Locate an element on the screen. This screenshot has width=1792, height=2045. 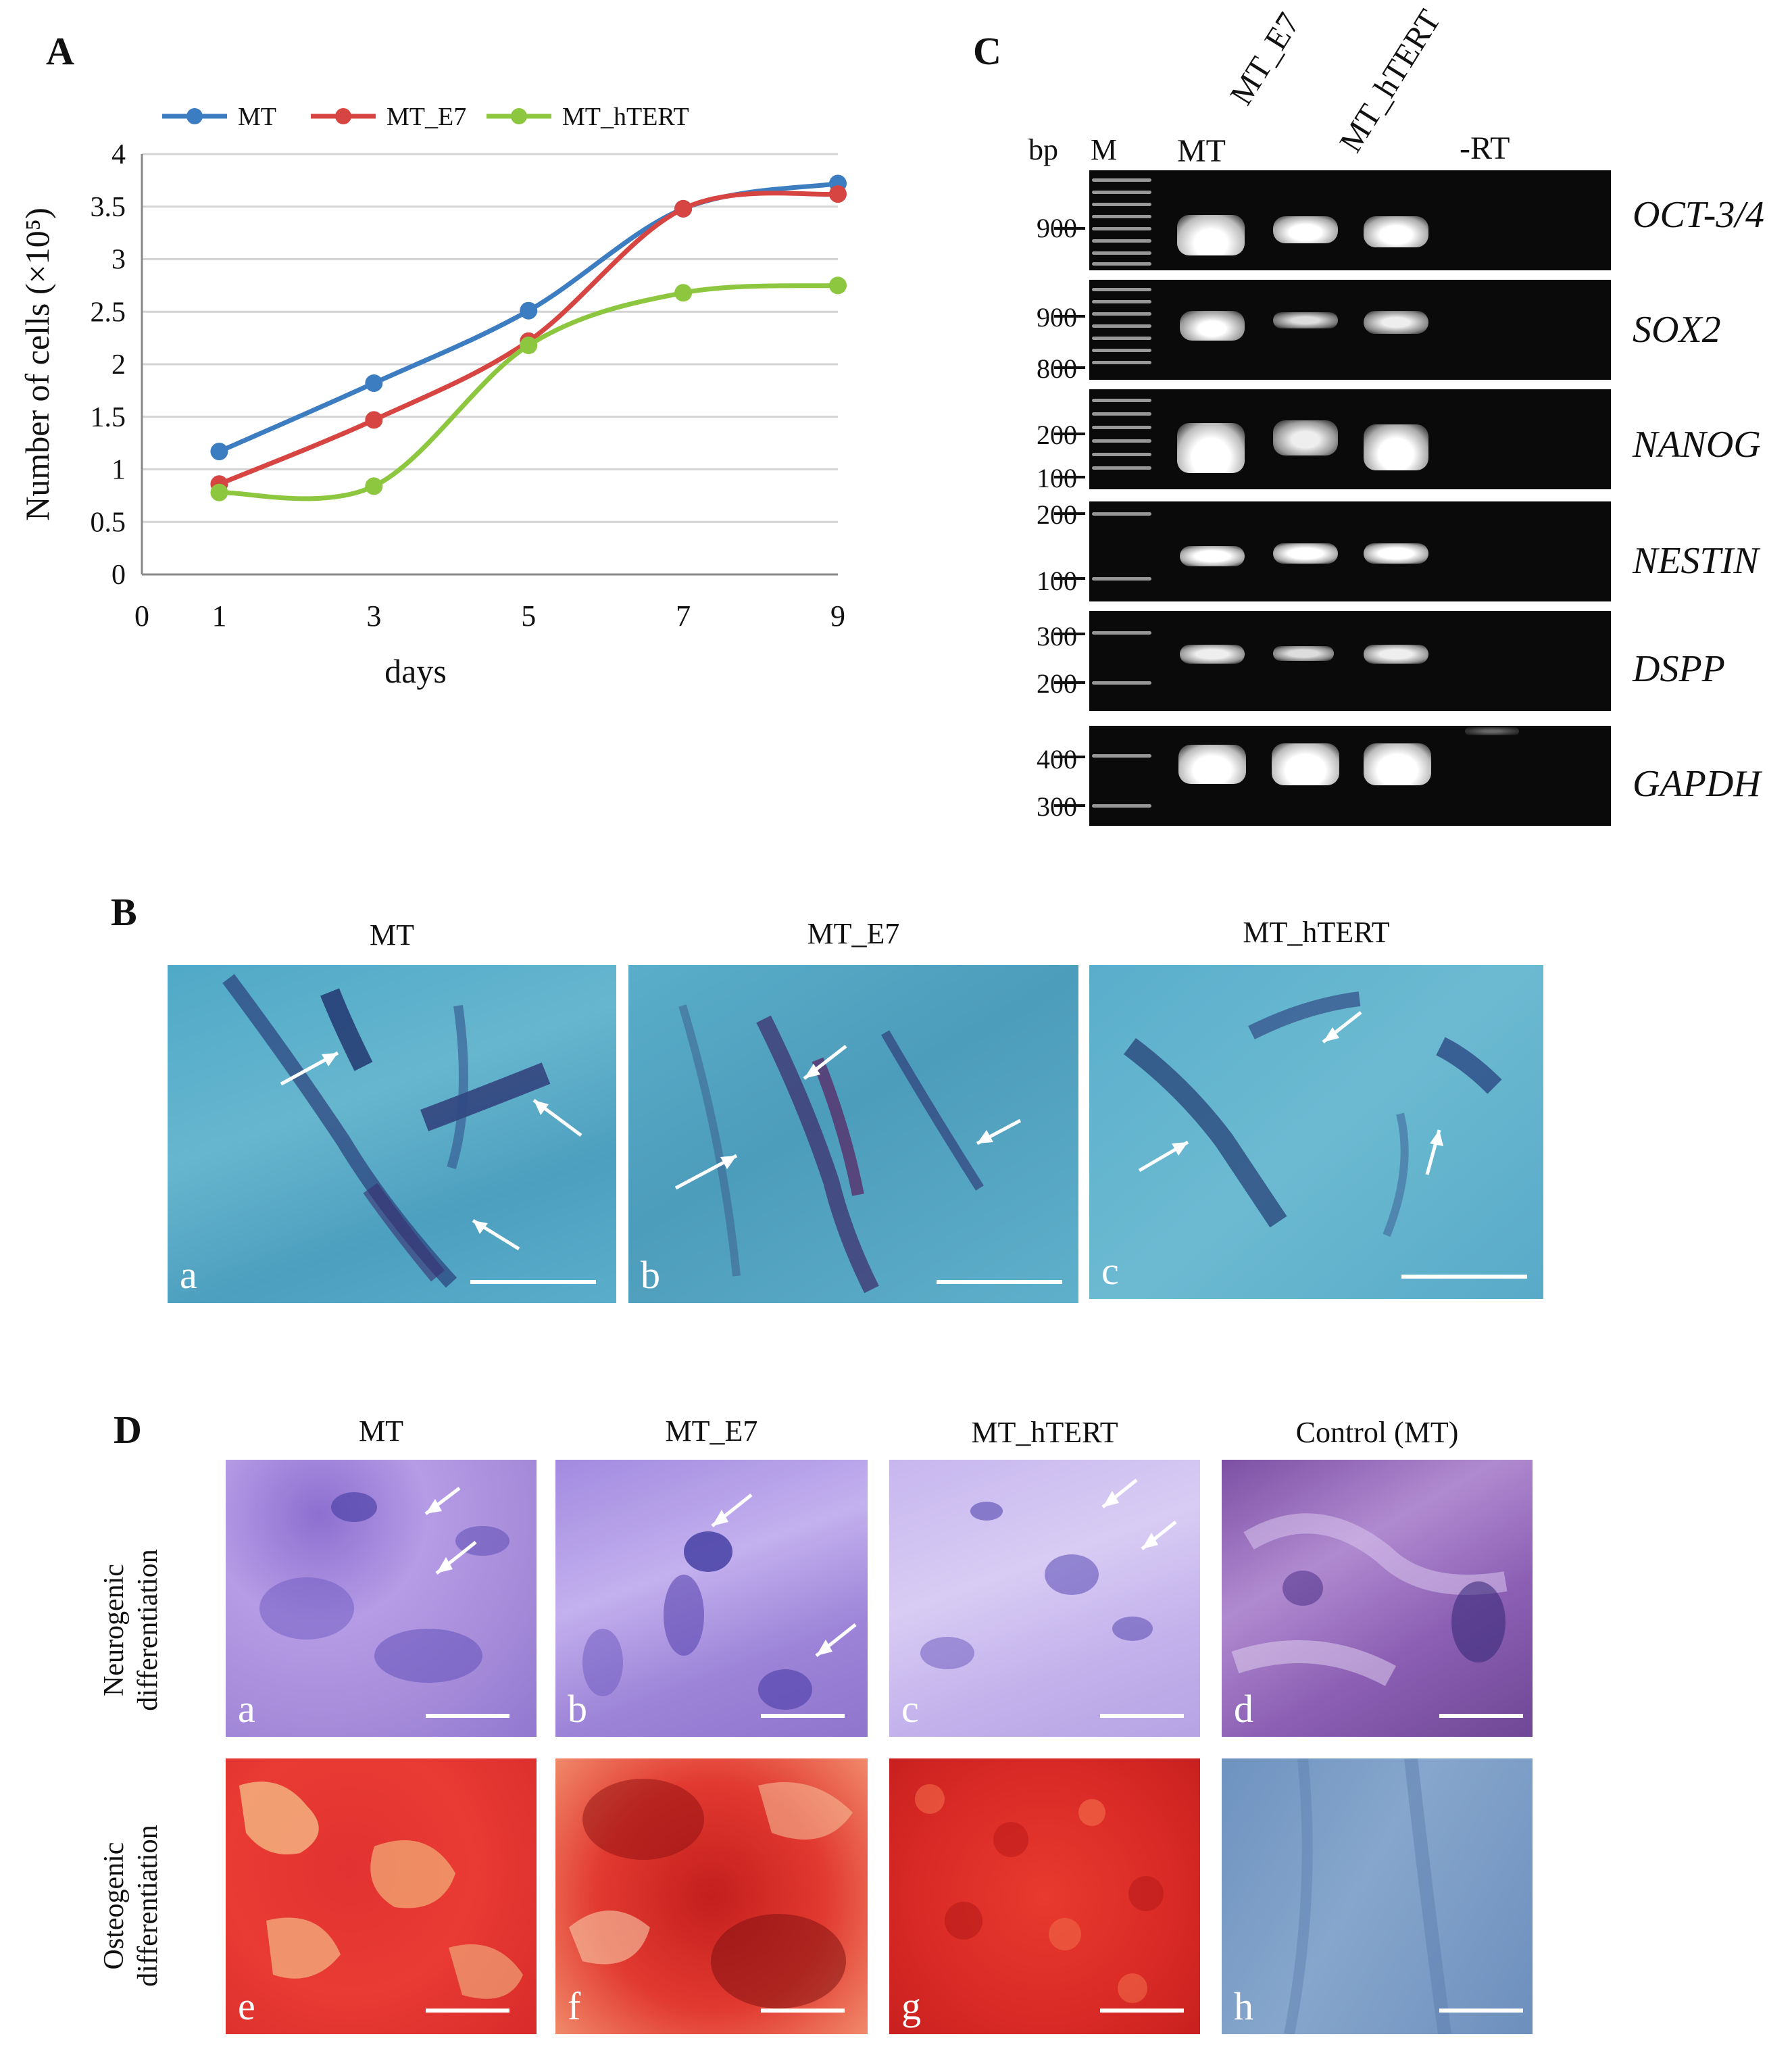
y-tick-label: 1 is located at coordinates (118, 470).